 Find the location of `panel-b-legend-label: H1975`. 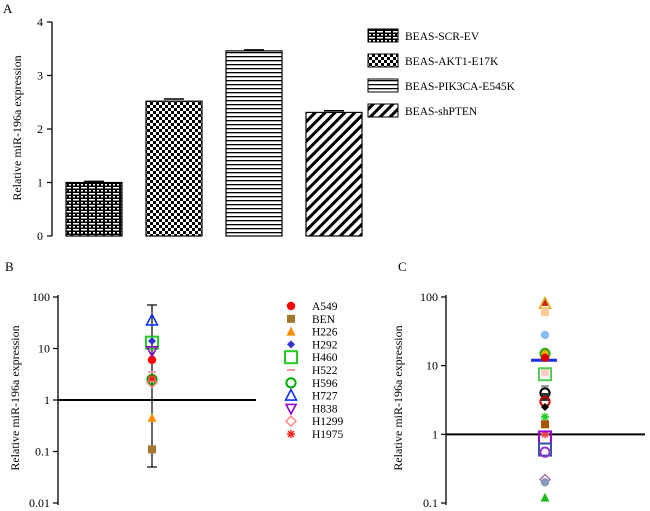

panel-b-legend-label: H1975 is located at coordinates (328, 435).